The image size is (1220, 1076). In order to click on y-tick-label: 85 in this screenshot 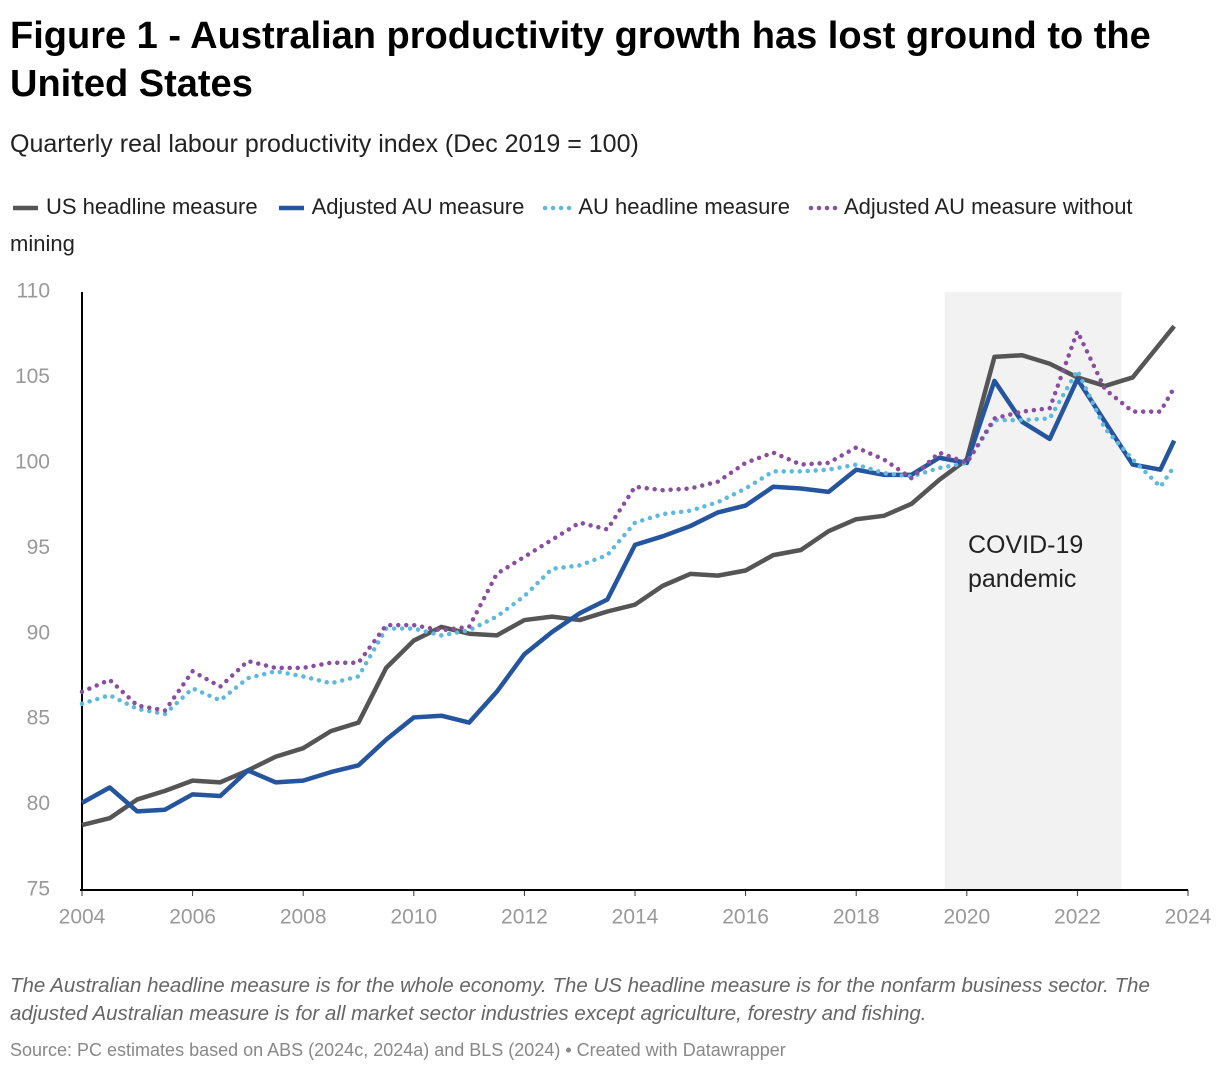, I will do `click(38, 718)`.